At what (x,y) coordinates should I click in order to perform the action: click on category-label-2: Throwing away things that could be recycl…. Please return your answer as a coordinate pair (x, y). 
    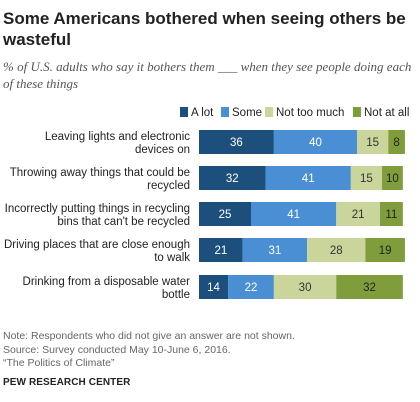
    Looking at the image, I should click on (100, 179).